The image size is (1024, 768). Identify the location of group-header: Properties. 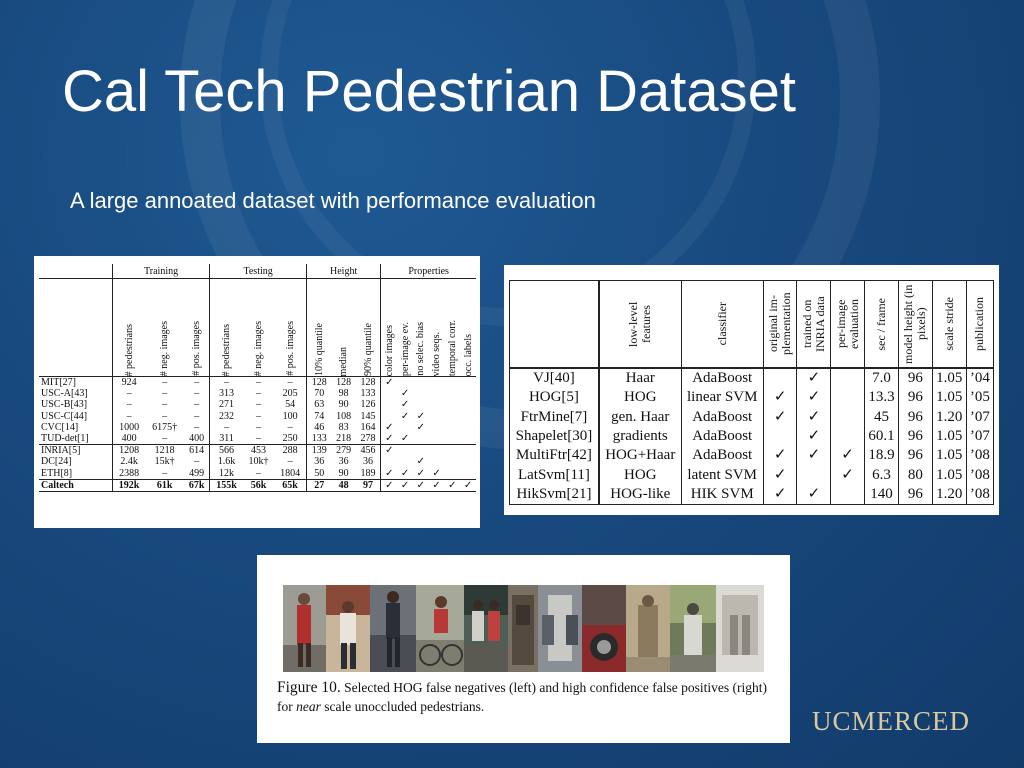
(428, 271).